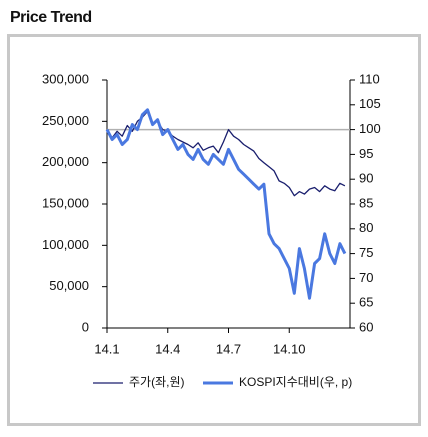 The height and width of the screenshot is (437, 428). I want to click on legend-label: 주가(좌,원), so click(157, 382).